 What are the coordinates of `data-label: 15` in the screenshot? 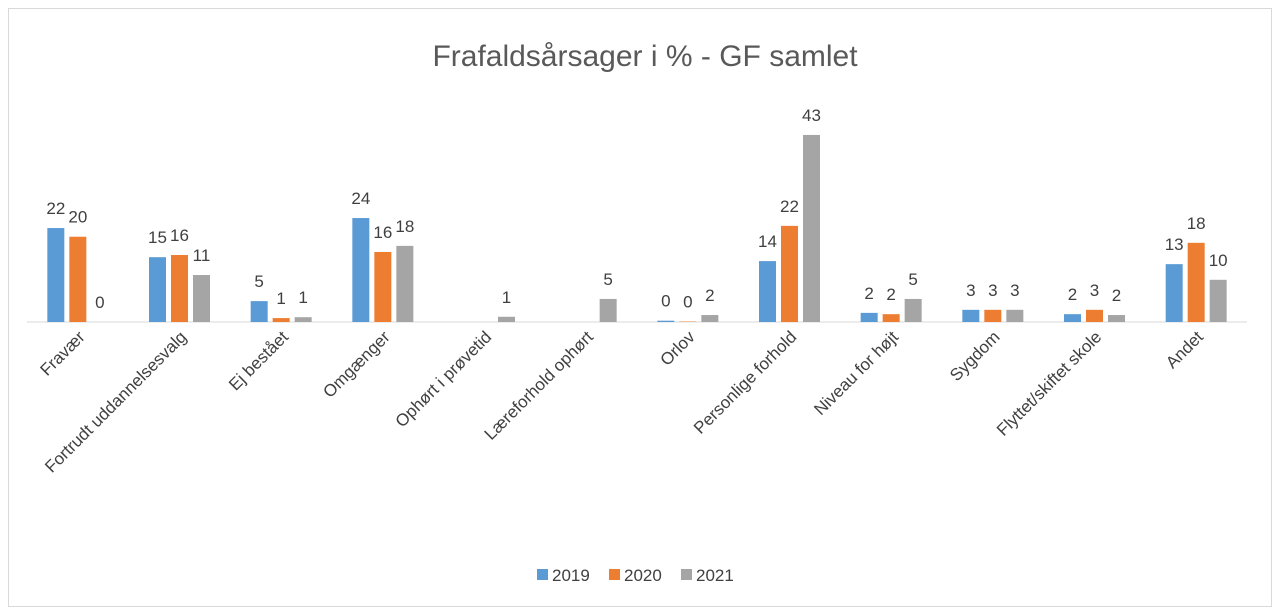 It's located at (157, 237).